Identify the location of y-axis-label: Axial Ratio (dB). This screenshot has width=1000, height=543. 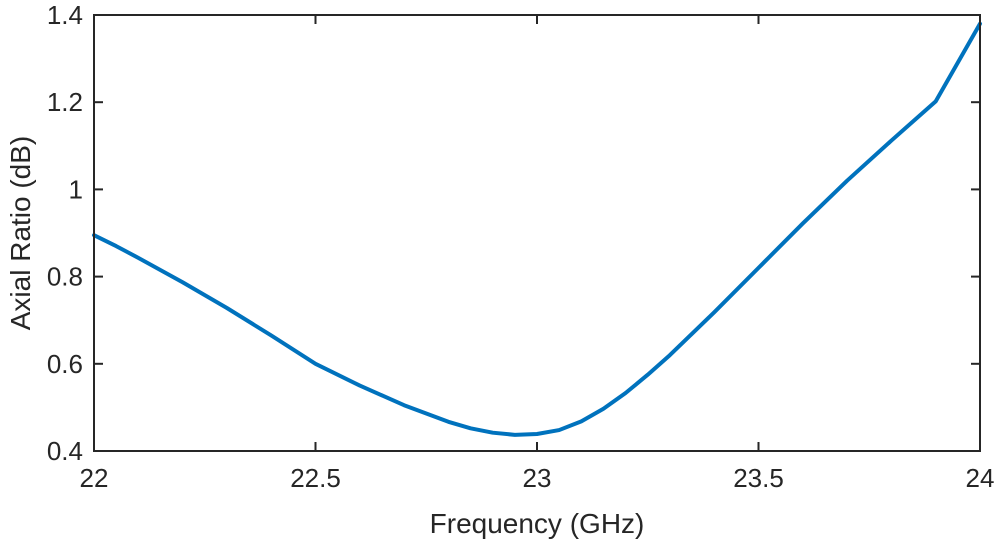
(20, 233).